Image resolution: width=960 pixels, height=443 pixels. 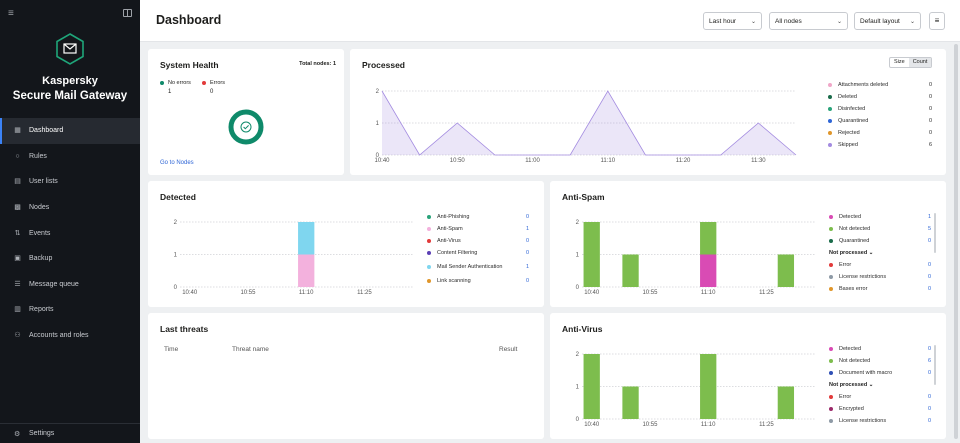 I want to click on legend-item: Bases error 0, so click(x=880, y=289).